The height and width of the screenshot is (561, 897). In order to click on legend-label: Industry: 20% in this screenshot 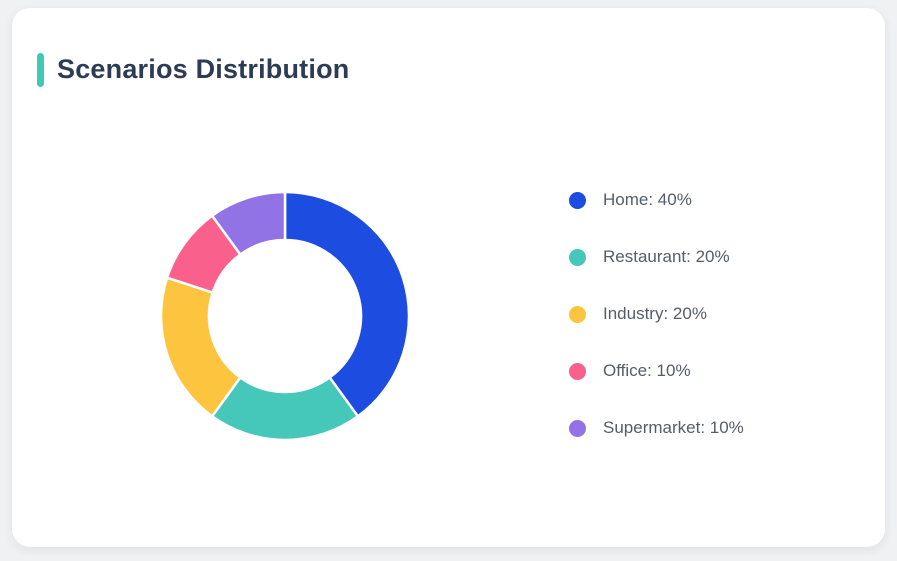, I will do `click(655, 313)`.